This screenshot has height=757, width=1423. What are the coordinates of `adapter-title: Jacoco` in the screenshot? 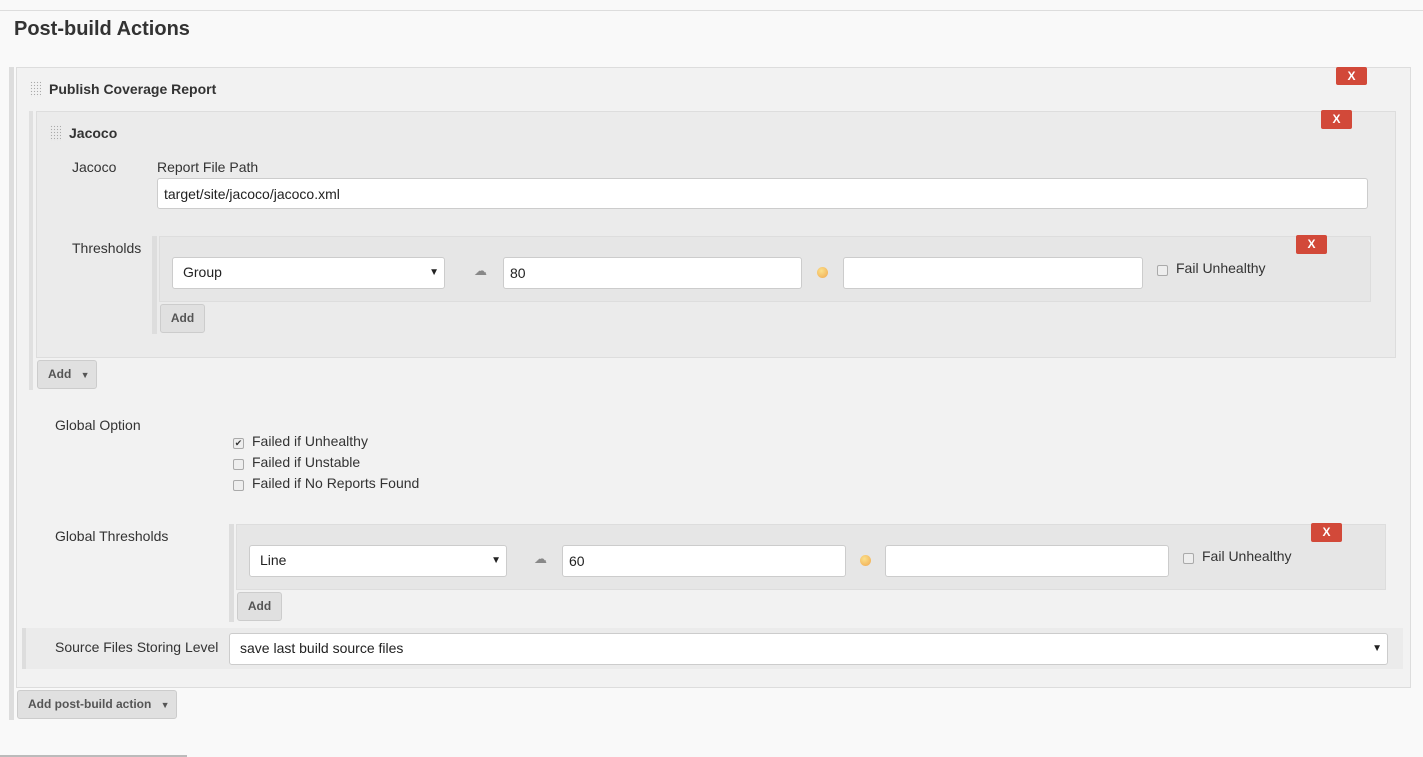 It's located at (93, 133).